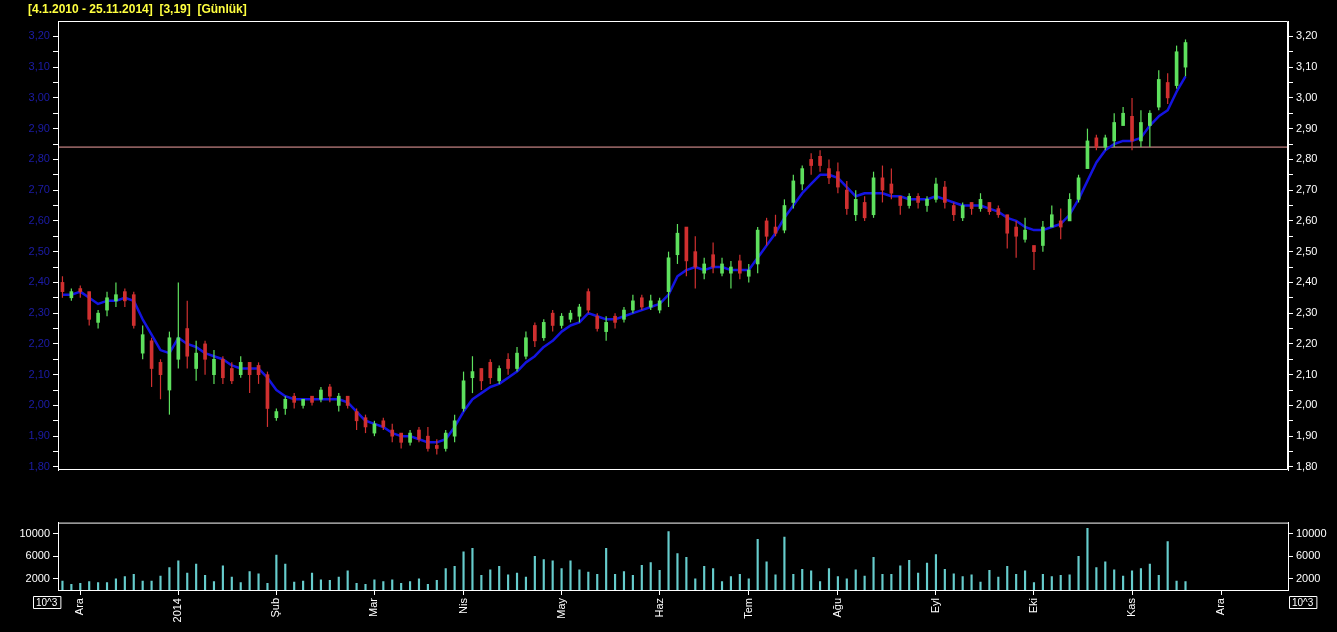  What do you see at coordinates (1308, 577) in the screenshot?
I see `y2-tick-label: 2000` at bounding box center [1308, 577].